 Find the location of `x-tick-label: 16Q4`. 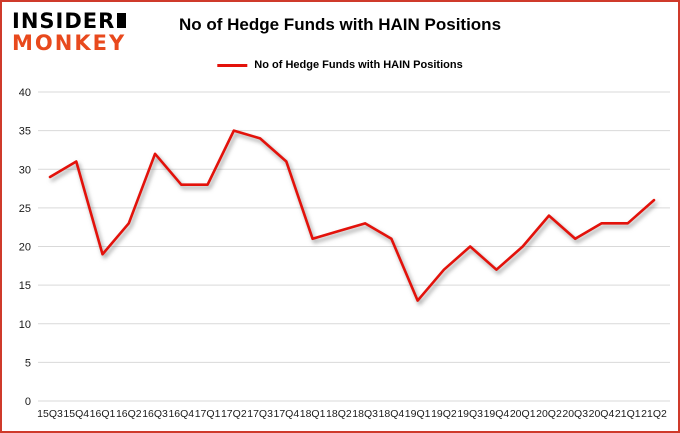

x-tick-label: 16Q4 is located at coordinates (181, 414).